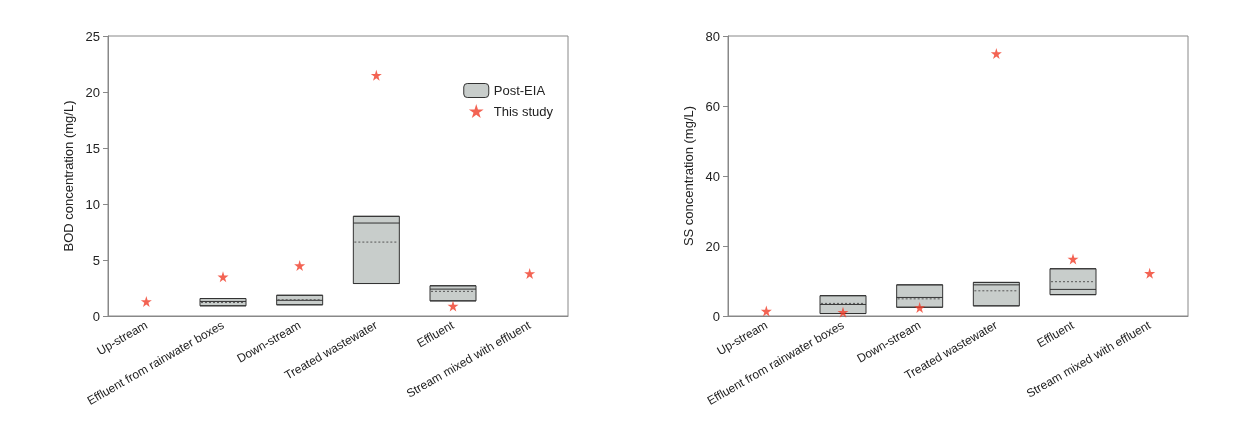  I want to click on y-axis-title: SS concentration (mg/L), so click(688, 176).